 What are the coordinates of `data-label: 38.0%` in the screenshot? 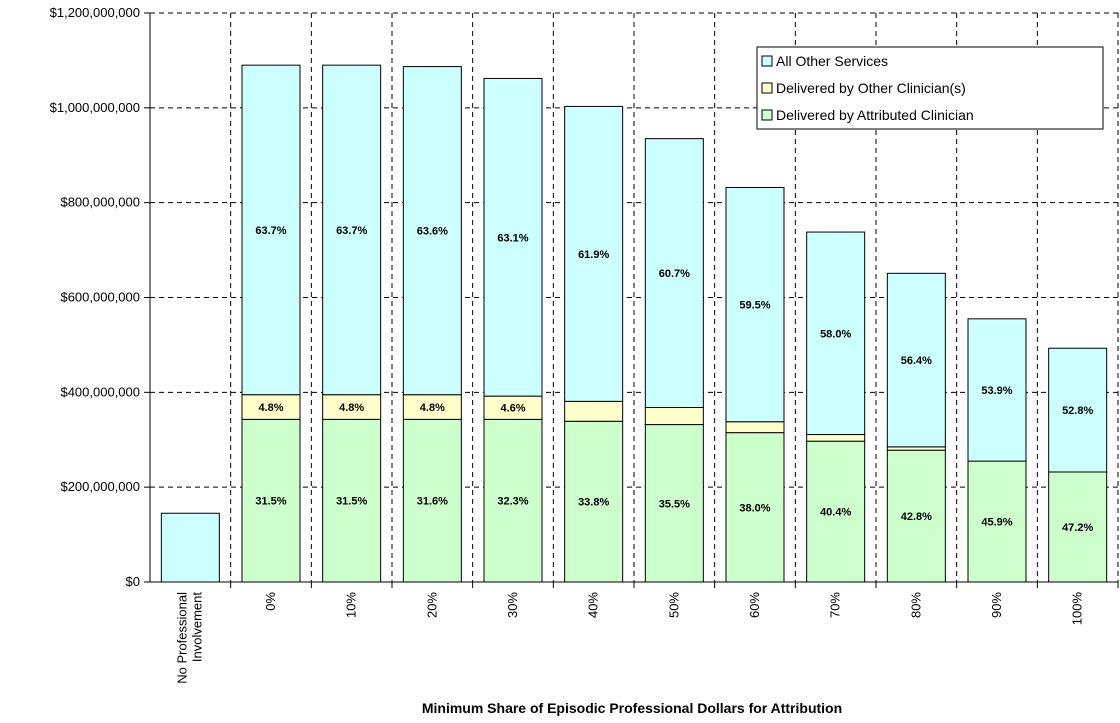 It's located at (754, 508).